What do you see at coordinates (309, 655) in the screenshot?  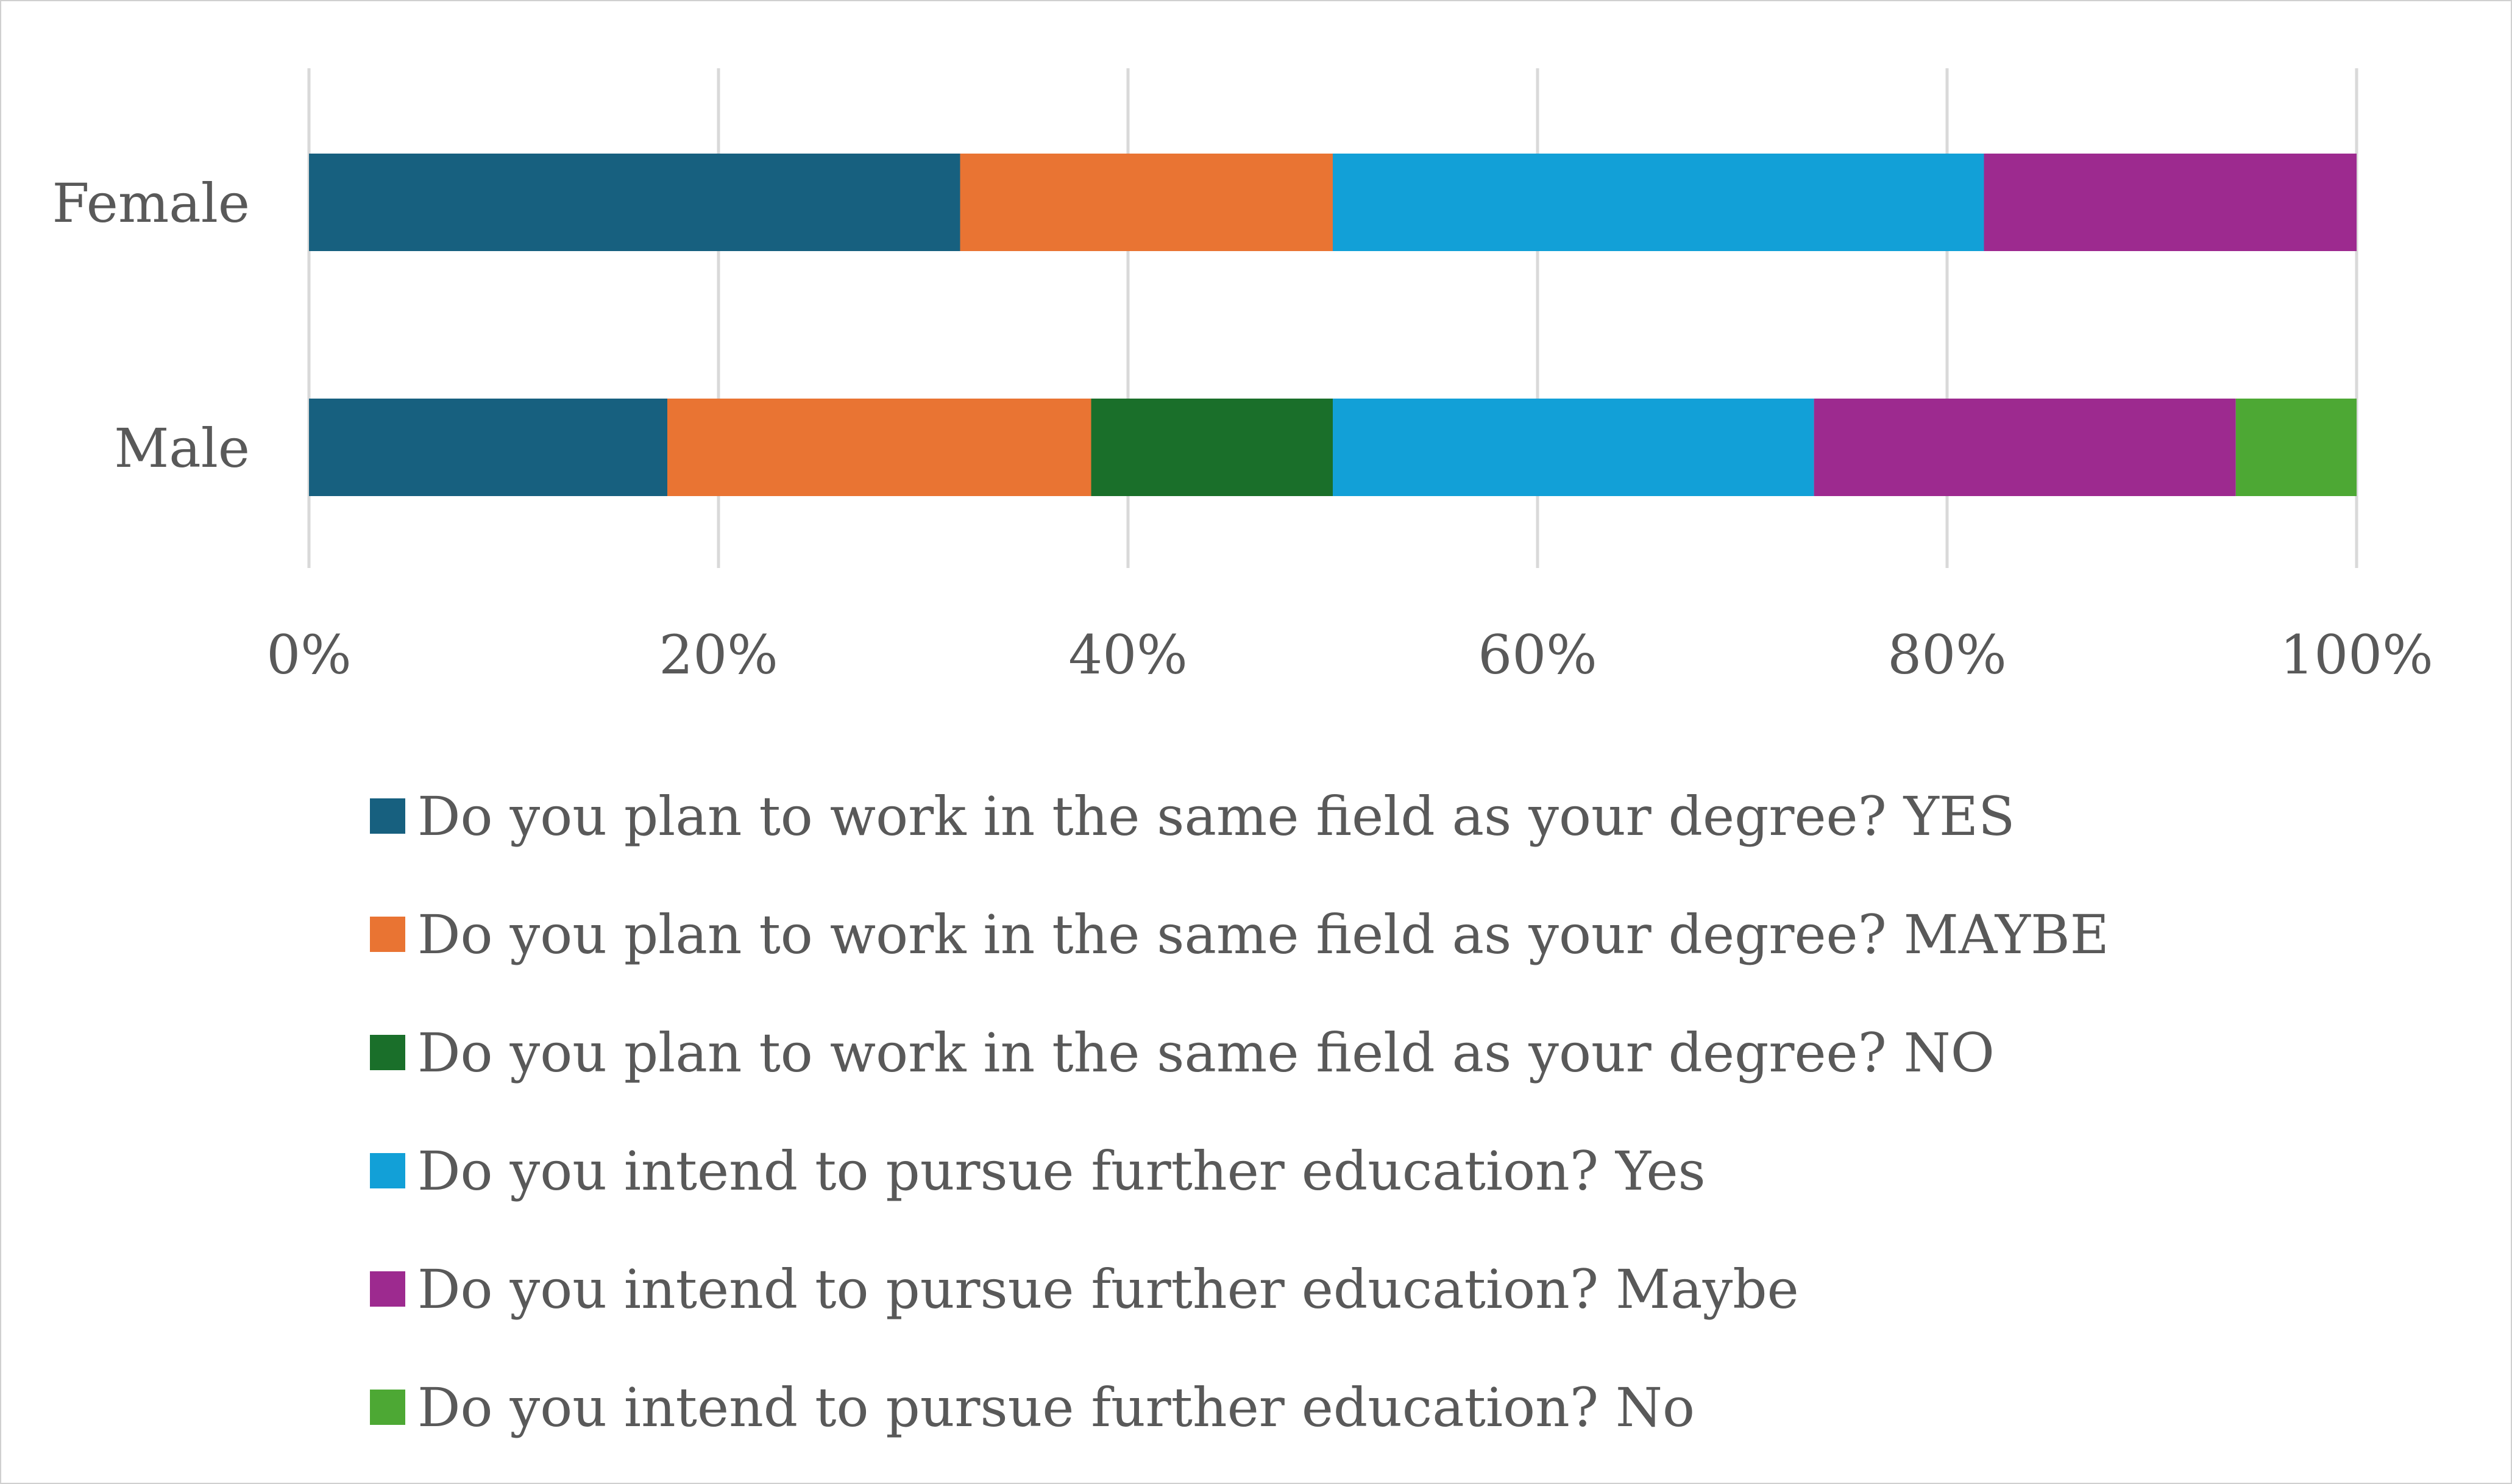 I see `x-tick-label: 0%` at bounding box center [309, 655].